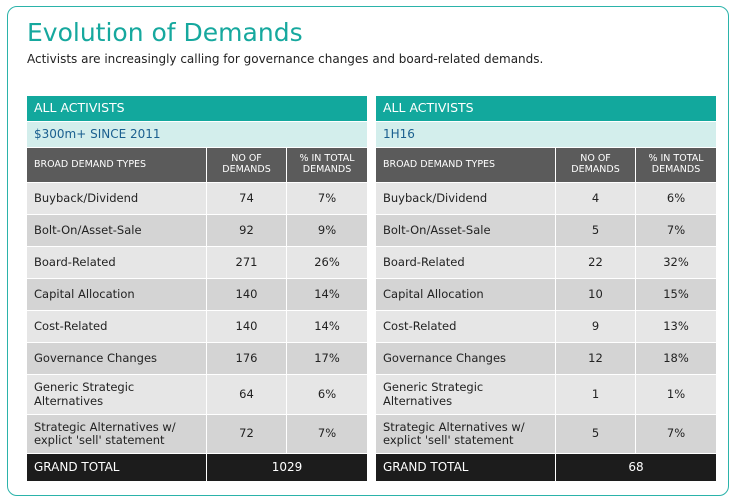 The width and height of the screenshot is (738, 504). What do you see at coordinates (327, 262) in the screenshot?
I see `table-cell: 26%` at bounding box center [327, 262].